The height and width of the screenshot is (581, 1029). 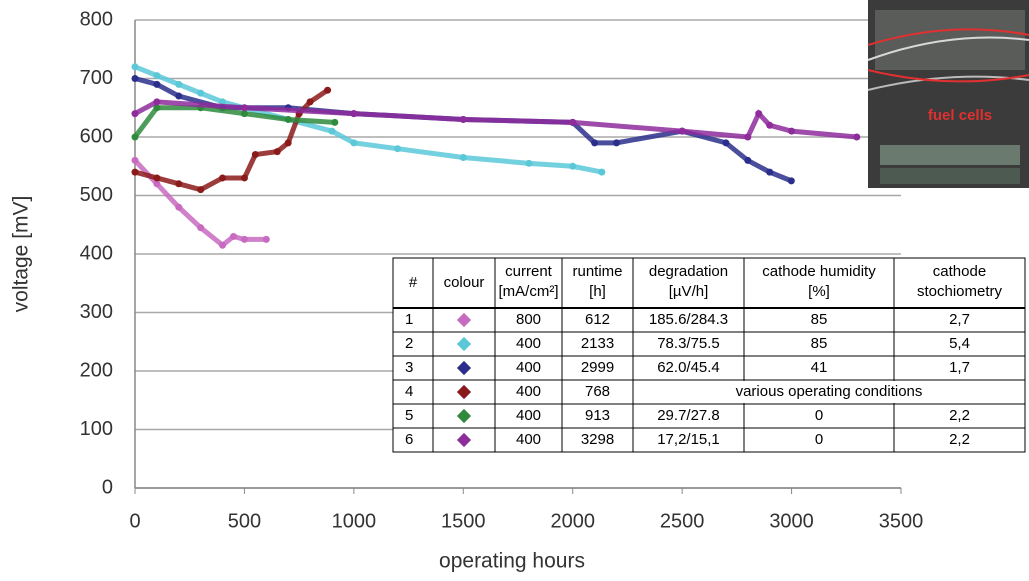 I want to click on table-cell: 800, so click(x=528, y=319).